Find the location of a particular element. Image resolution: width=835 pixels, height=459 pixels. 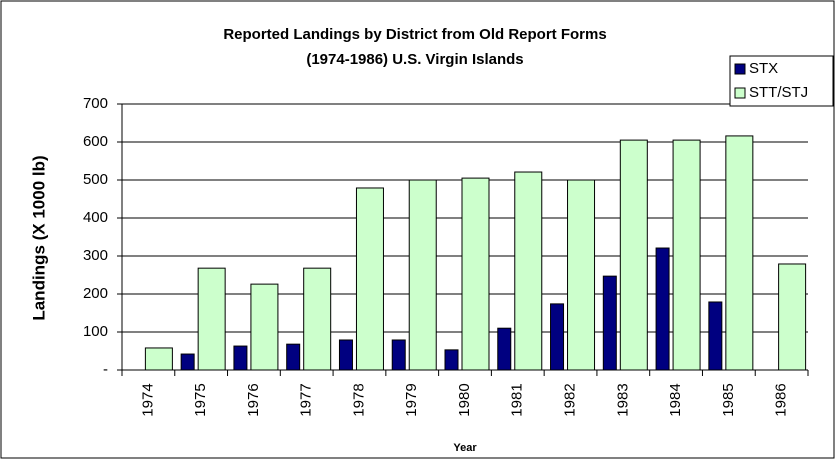

legend-label: STT/STJ is located at coordinates (778, 92).